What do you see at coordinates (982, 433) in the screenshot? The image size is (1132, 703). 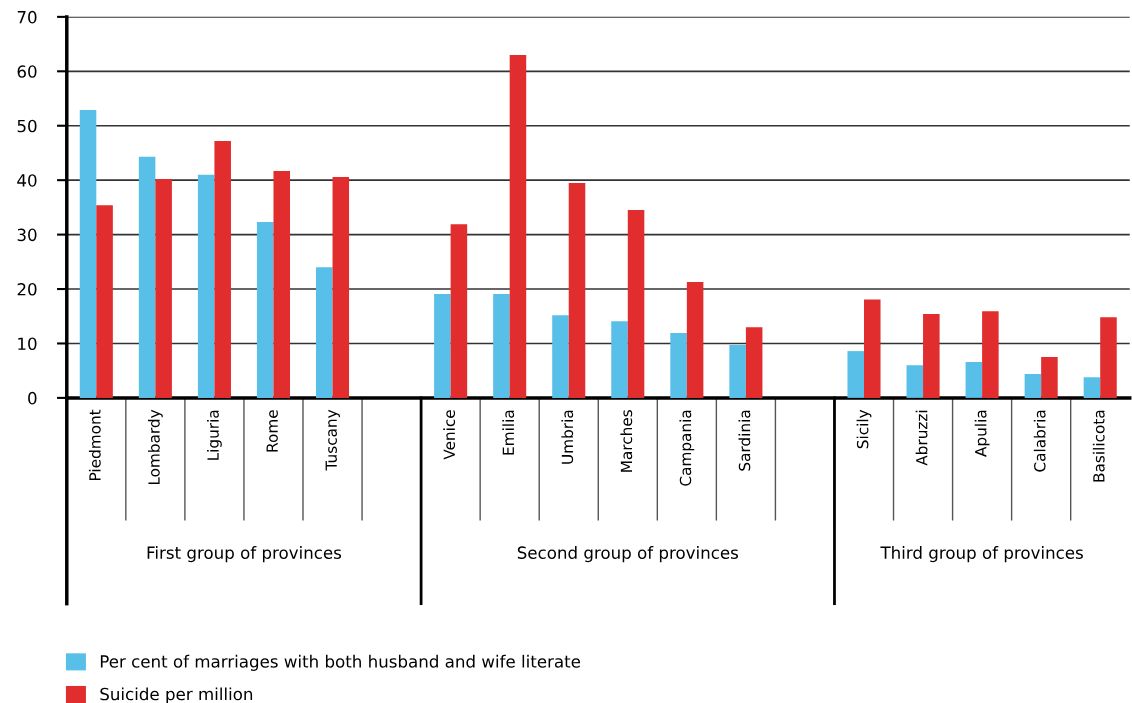 I see `x-tick-label: Apulia` at bounding box center [982, 433].